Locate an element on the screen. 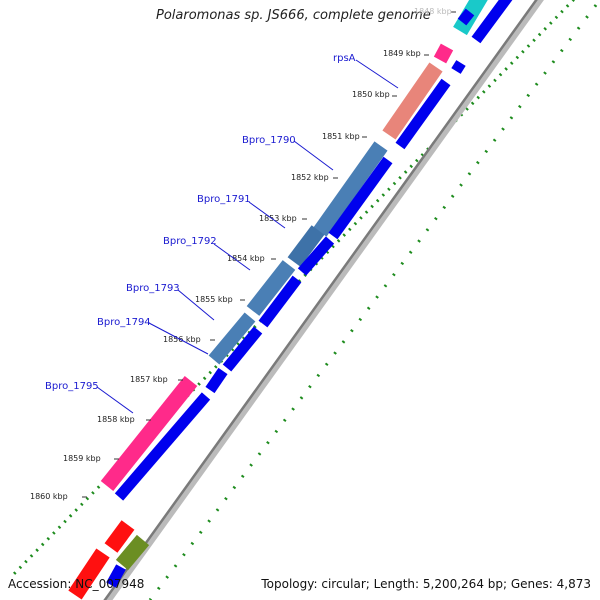 The width and height of the screenshot is (600, 600). accession-label: Accession: NC_007948 is located at coordinates (76, 584).